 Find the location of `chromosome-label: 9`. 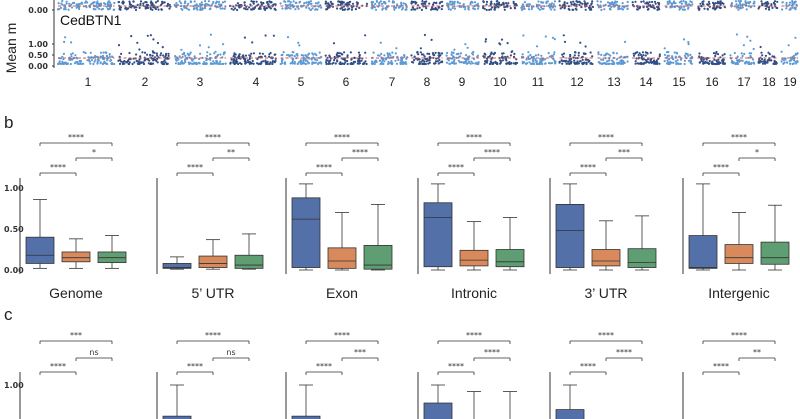

chromosome-label: 9 is located at coordinates (462, 82).